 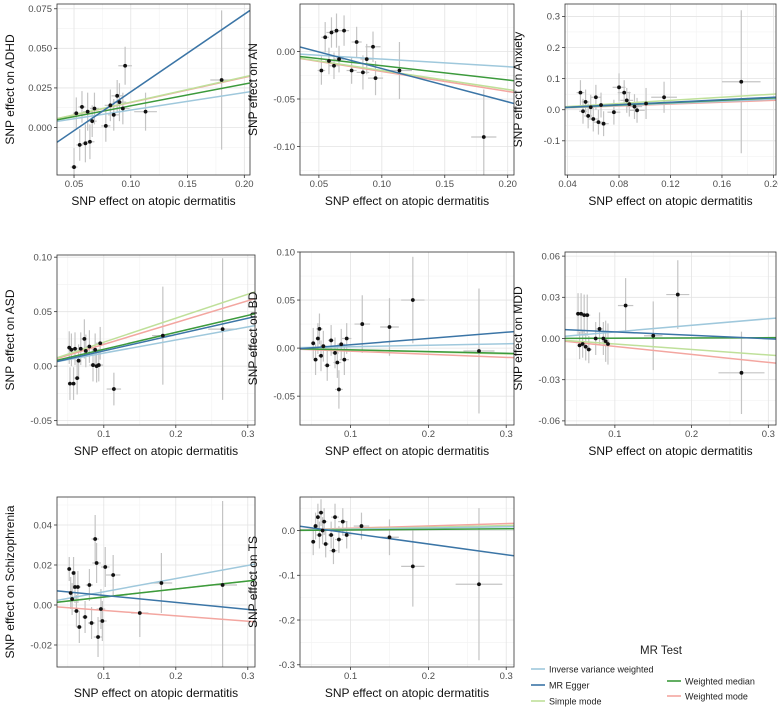 I want to click on tick-label-y: 0.075, so click(x=40, y=9).